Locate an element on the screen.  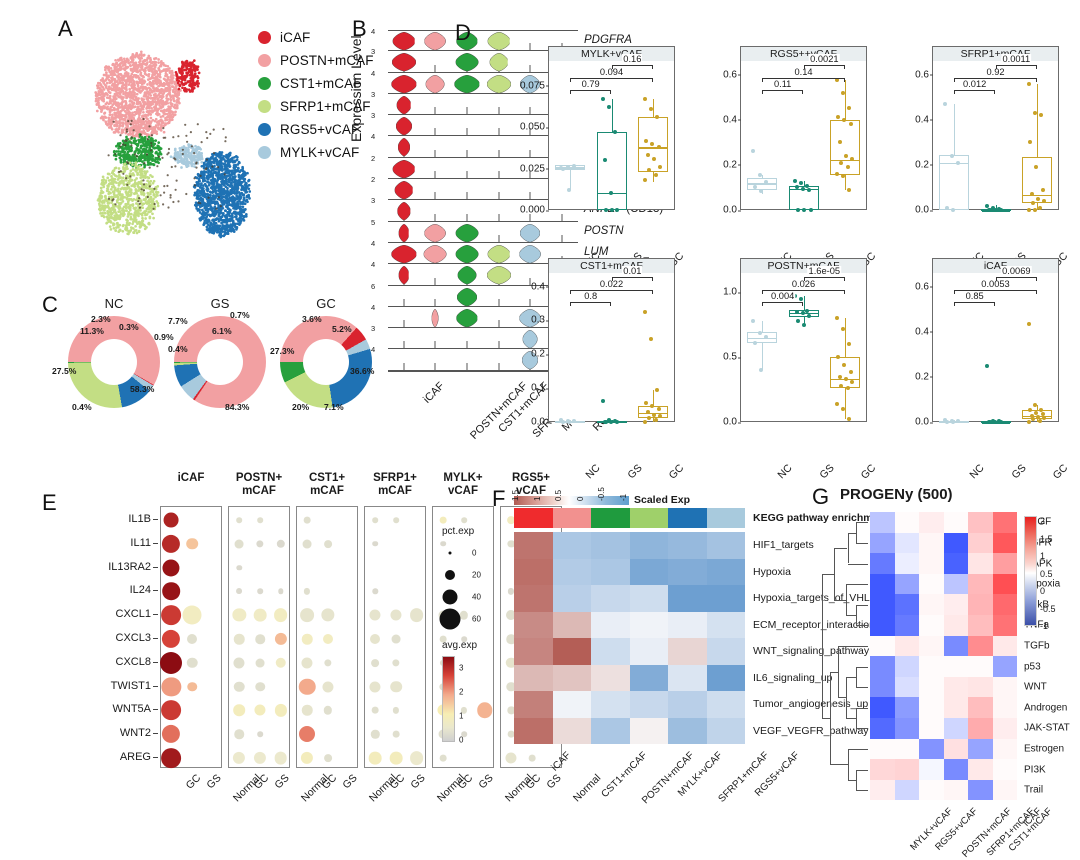
boxplot-title: CST1+mCAF is located at coordinates (611, 266).